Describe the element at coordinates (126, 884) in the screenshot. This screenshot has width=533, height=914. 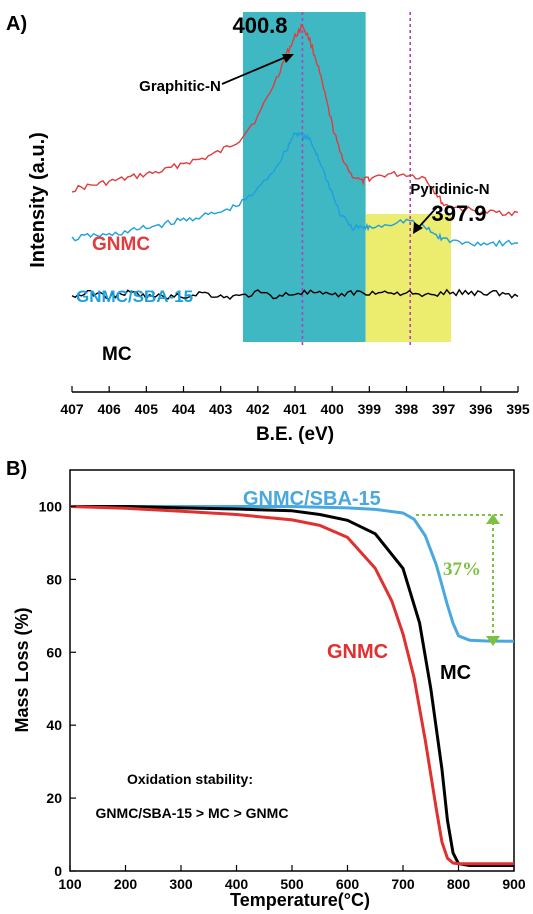
I see `b-x-tick-label-200: 200` at that location.